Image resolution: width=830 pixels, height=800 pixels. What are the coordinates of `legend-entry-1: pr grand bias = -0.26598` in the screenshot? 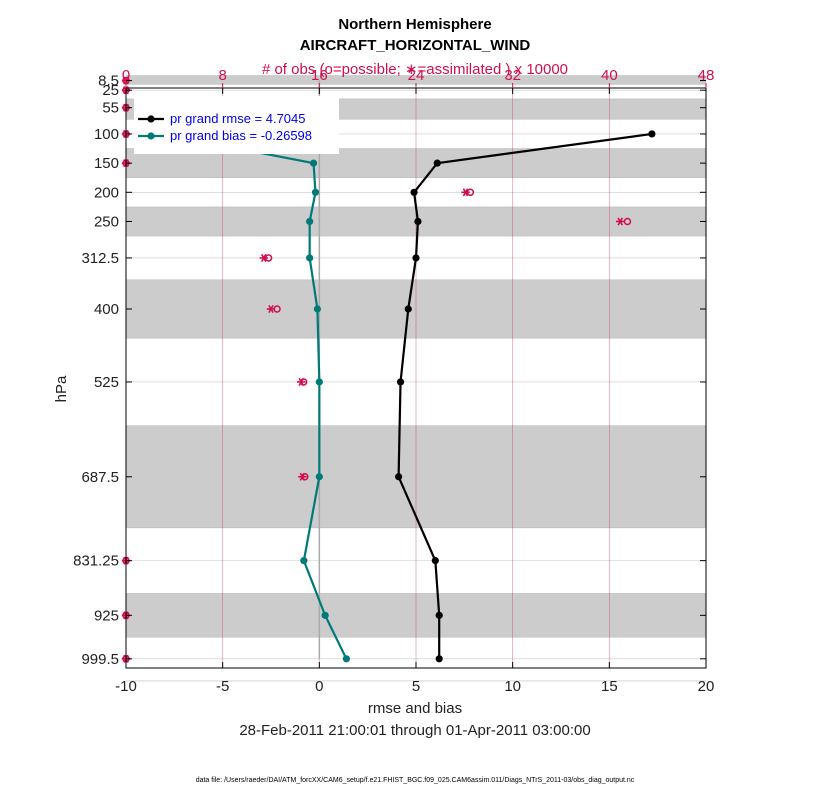 It's located at (241, 135).